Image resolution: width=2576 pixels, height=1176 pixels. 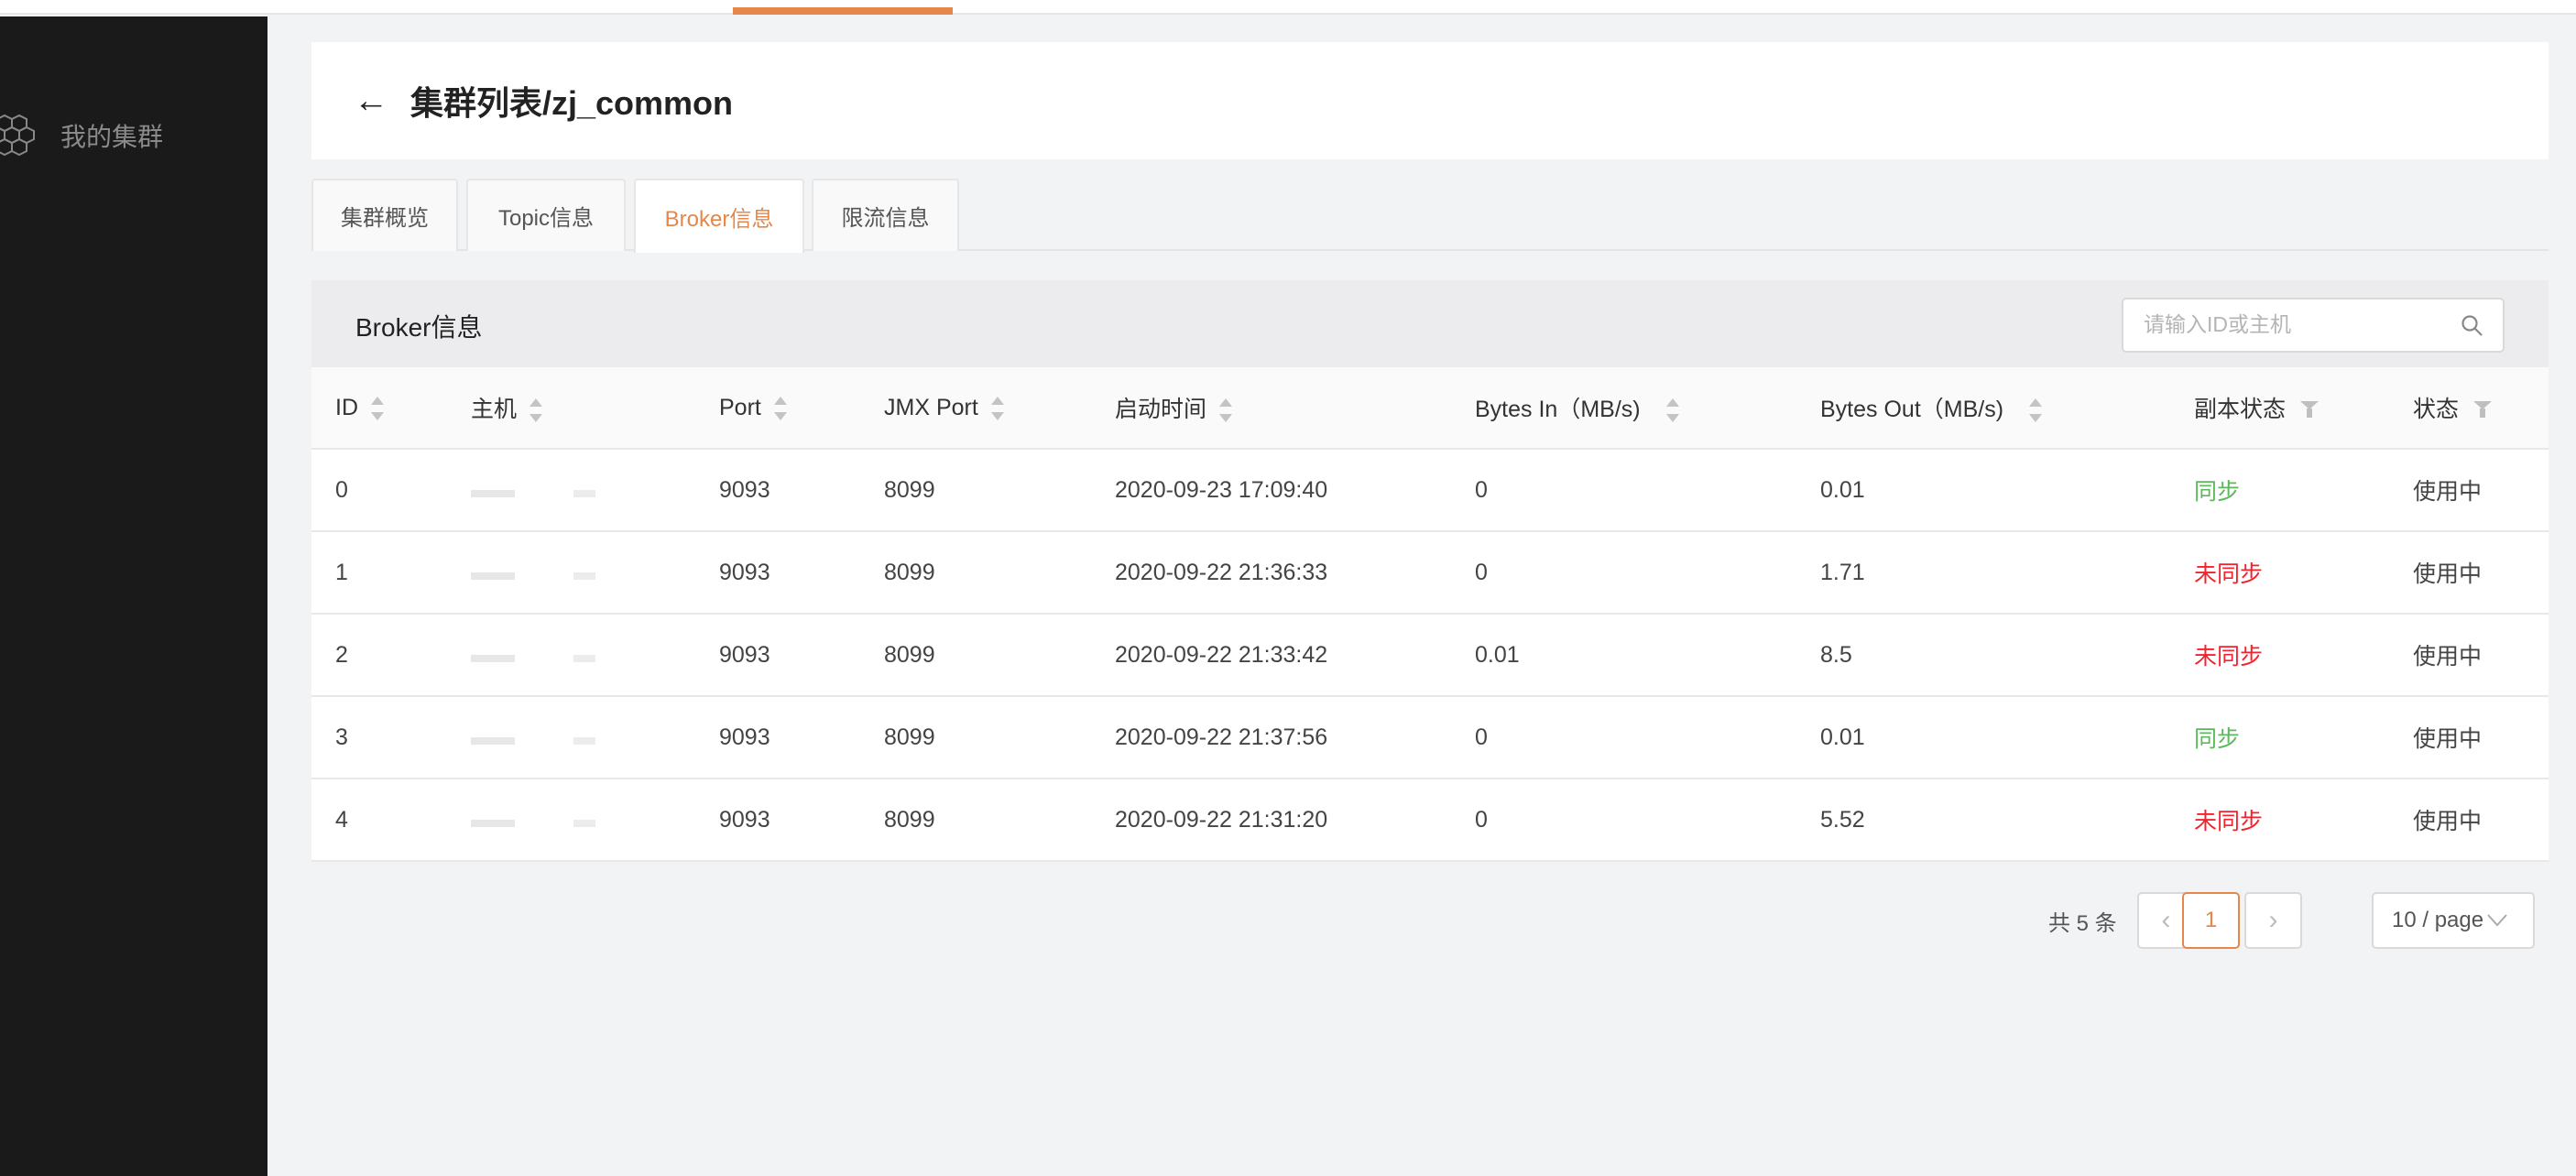 I want to click on total-count: 共 5 条, so click(x=2082, y=923).